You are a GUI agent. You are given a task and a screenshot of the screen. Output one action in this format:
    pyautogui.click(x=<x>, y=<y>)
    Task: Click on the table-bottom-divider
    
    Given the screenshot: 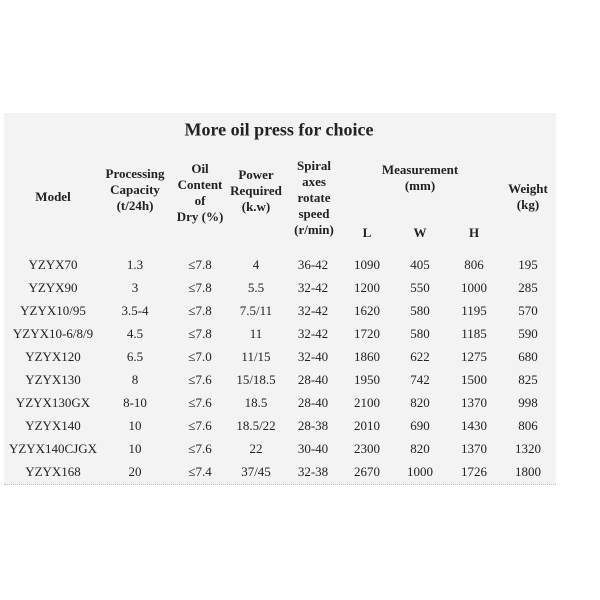 What is the action you would take?
    pyautogui.click(x=280, y=484)
    